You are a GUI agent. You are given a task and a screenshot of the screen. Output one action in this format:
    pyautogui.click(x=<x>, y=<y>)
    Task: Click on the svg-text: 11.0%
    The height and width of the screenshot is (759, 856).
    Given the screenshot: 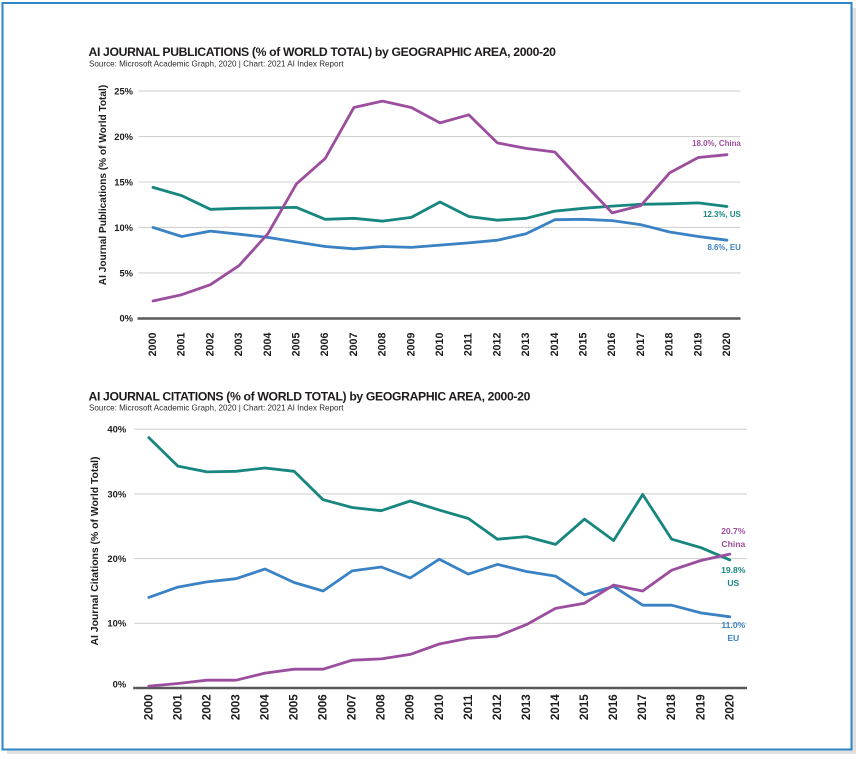 What is the action you would take?
    pyautogui.click(x=733, y=625)
    